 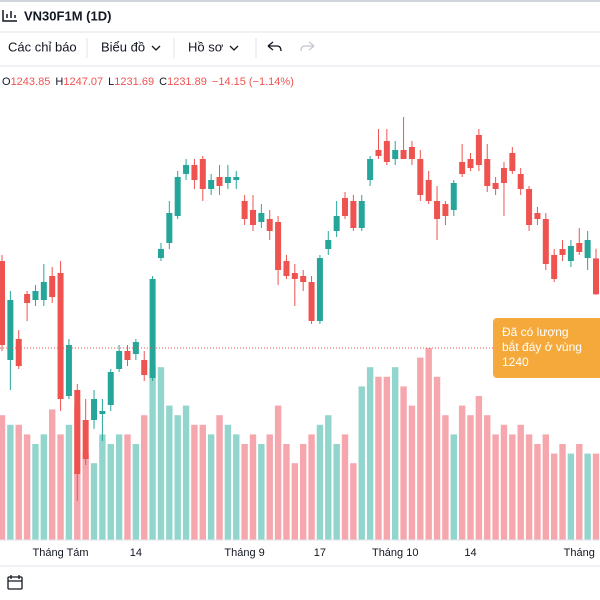 I want to click on x-tick-label: Tháng Tám, so click(x=61, y=553).